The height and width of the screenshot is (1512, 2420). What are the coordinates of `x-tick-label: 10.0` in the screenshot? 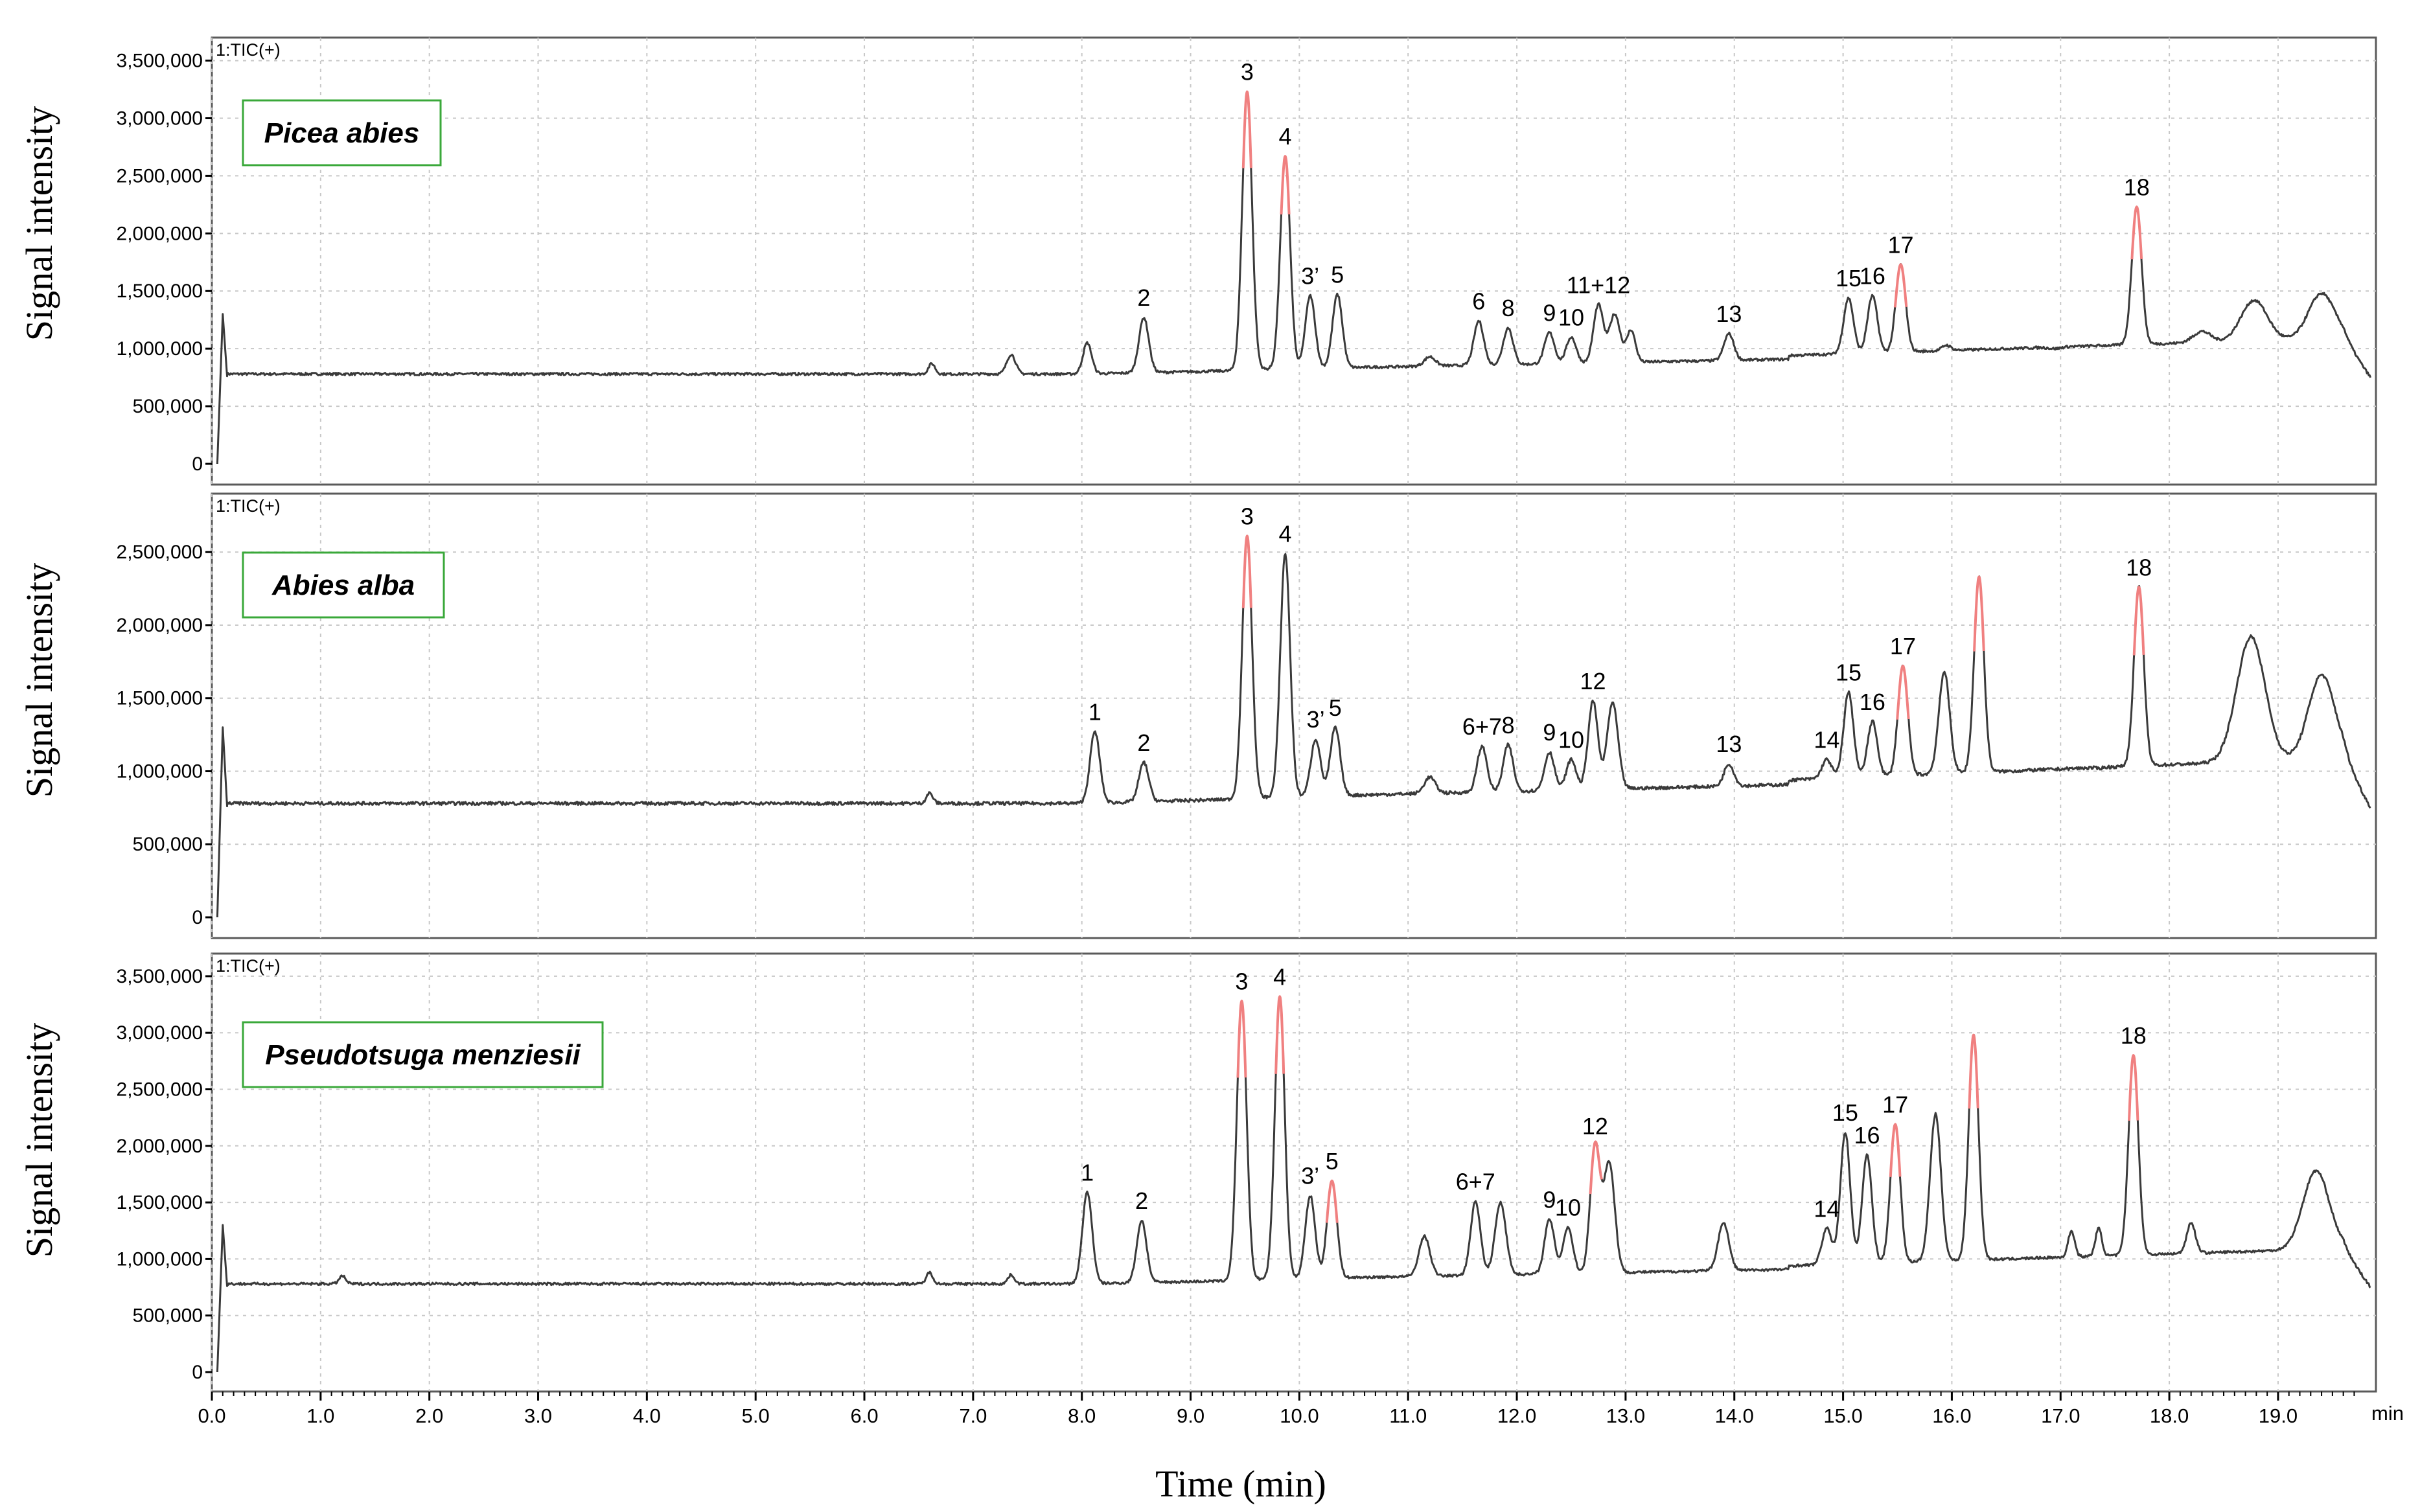 It's located at (1299, 1415).